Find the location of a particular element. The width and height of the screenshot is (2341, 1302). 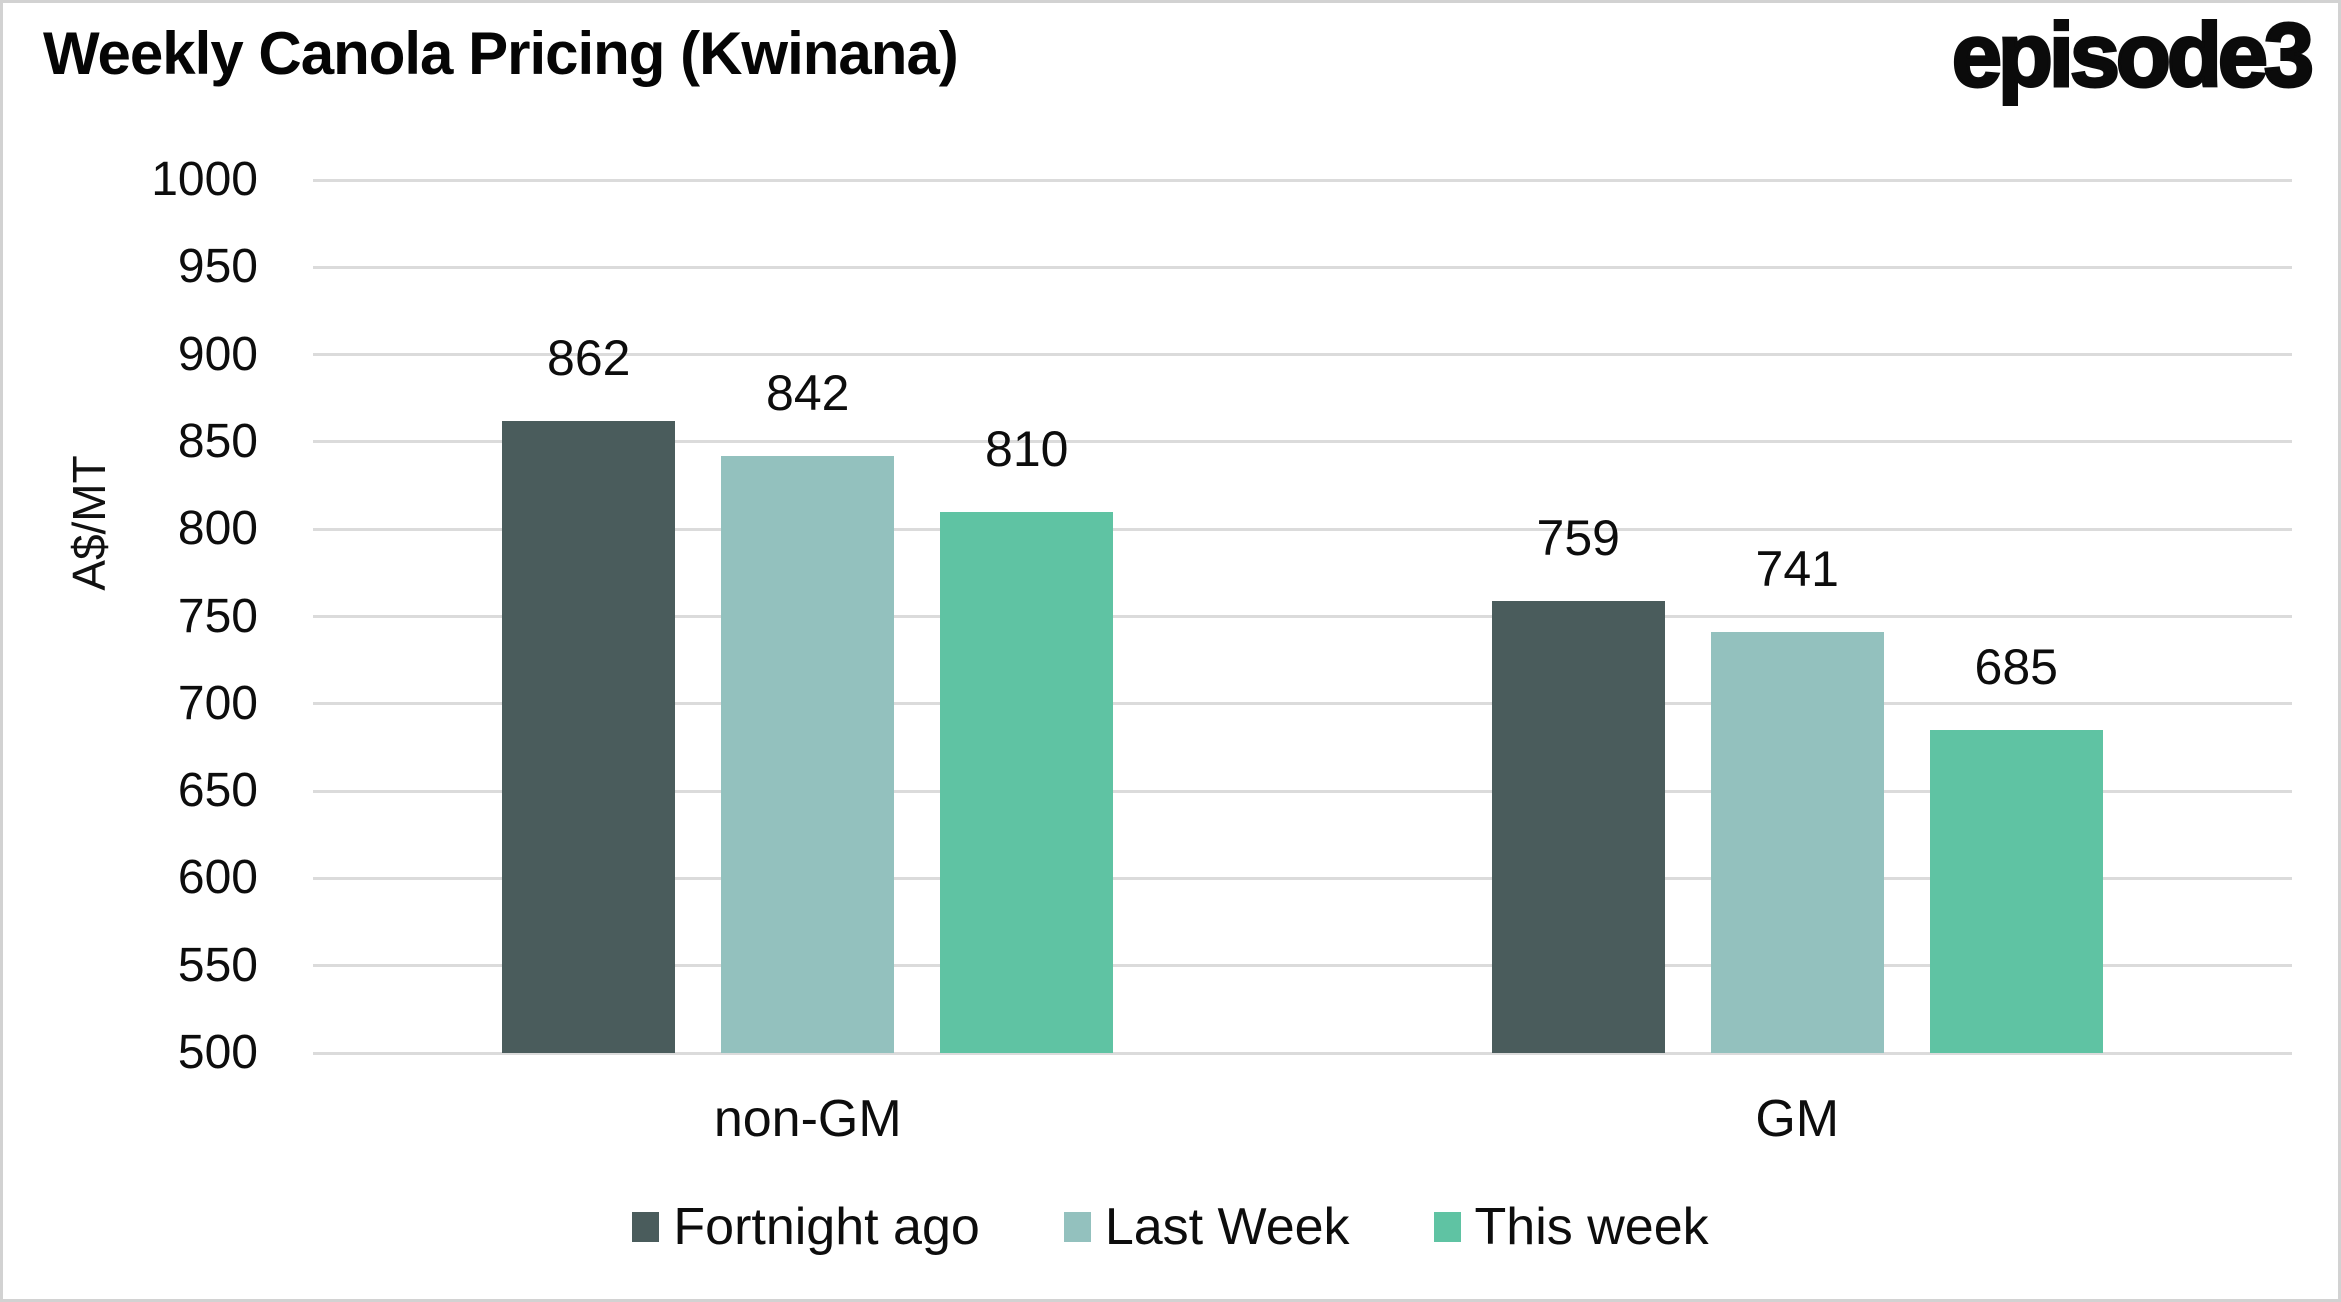

y-tick-label: 500 is located at coordinates (217, 1052).